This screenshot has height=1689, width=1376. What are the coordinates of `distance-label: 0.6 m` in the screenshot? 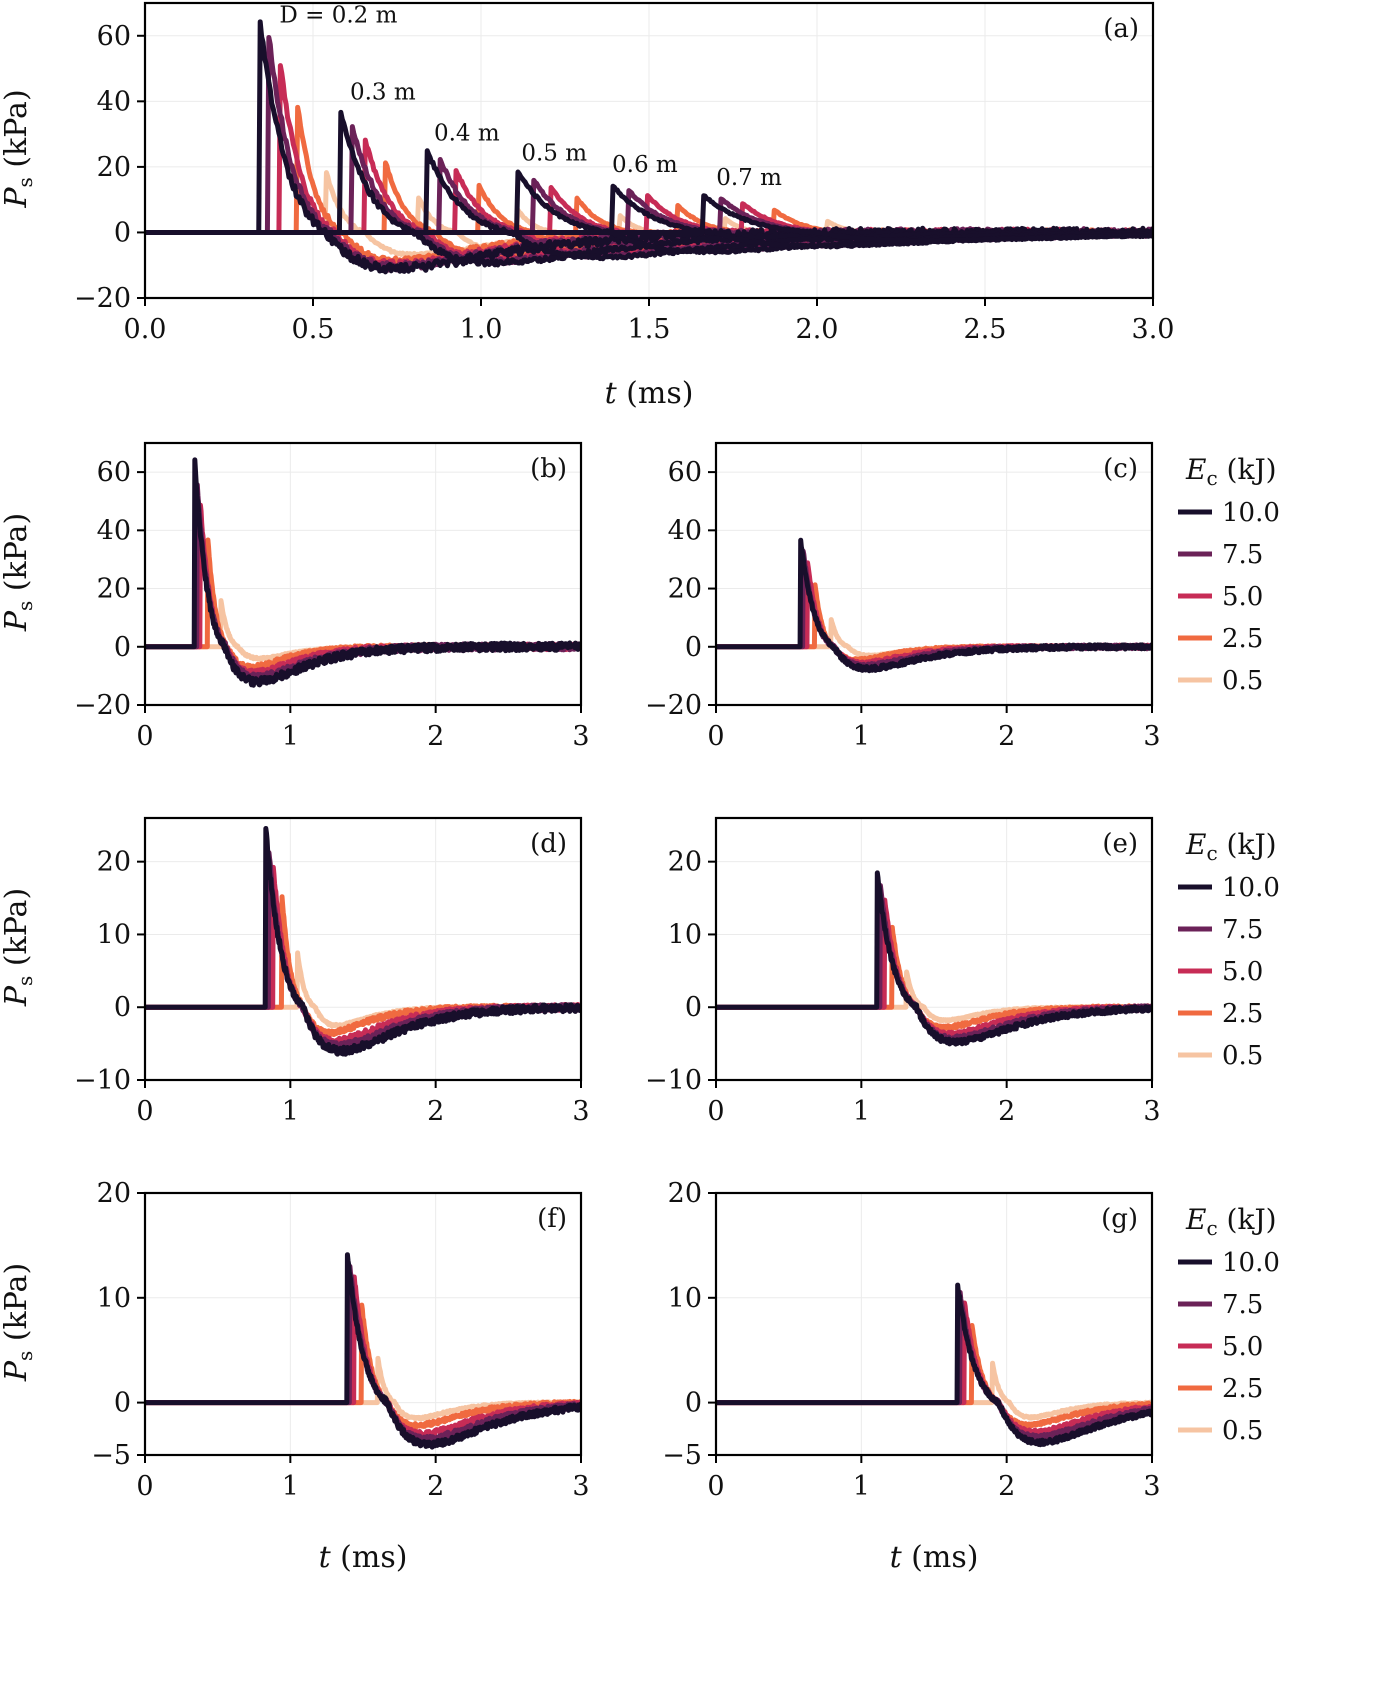 It's located at (645, 165).